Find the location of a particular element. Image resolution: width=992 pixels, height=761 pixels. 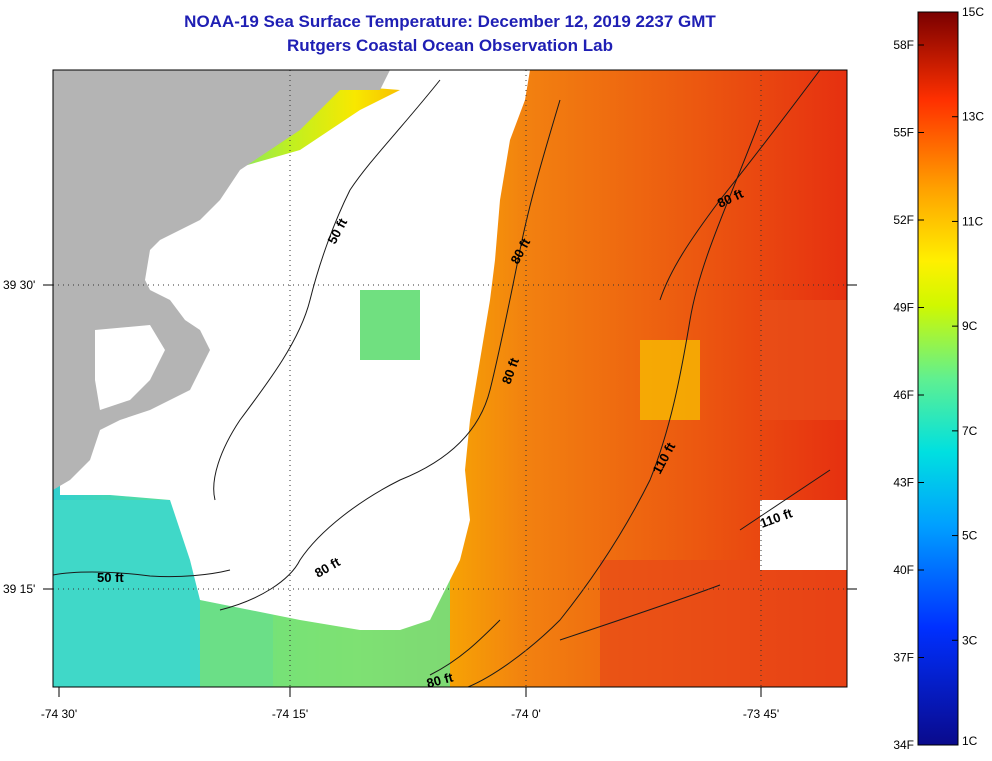

colorbar-f-label: 52F is located at coordinates (903, 220).